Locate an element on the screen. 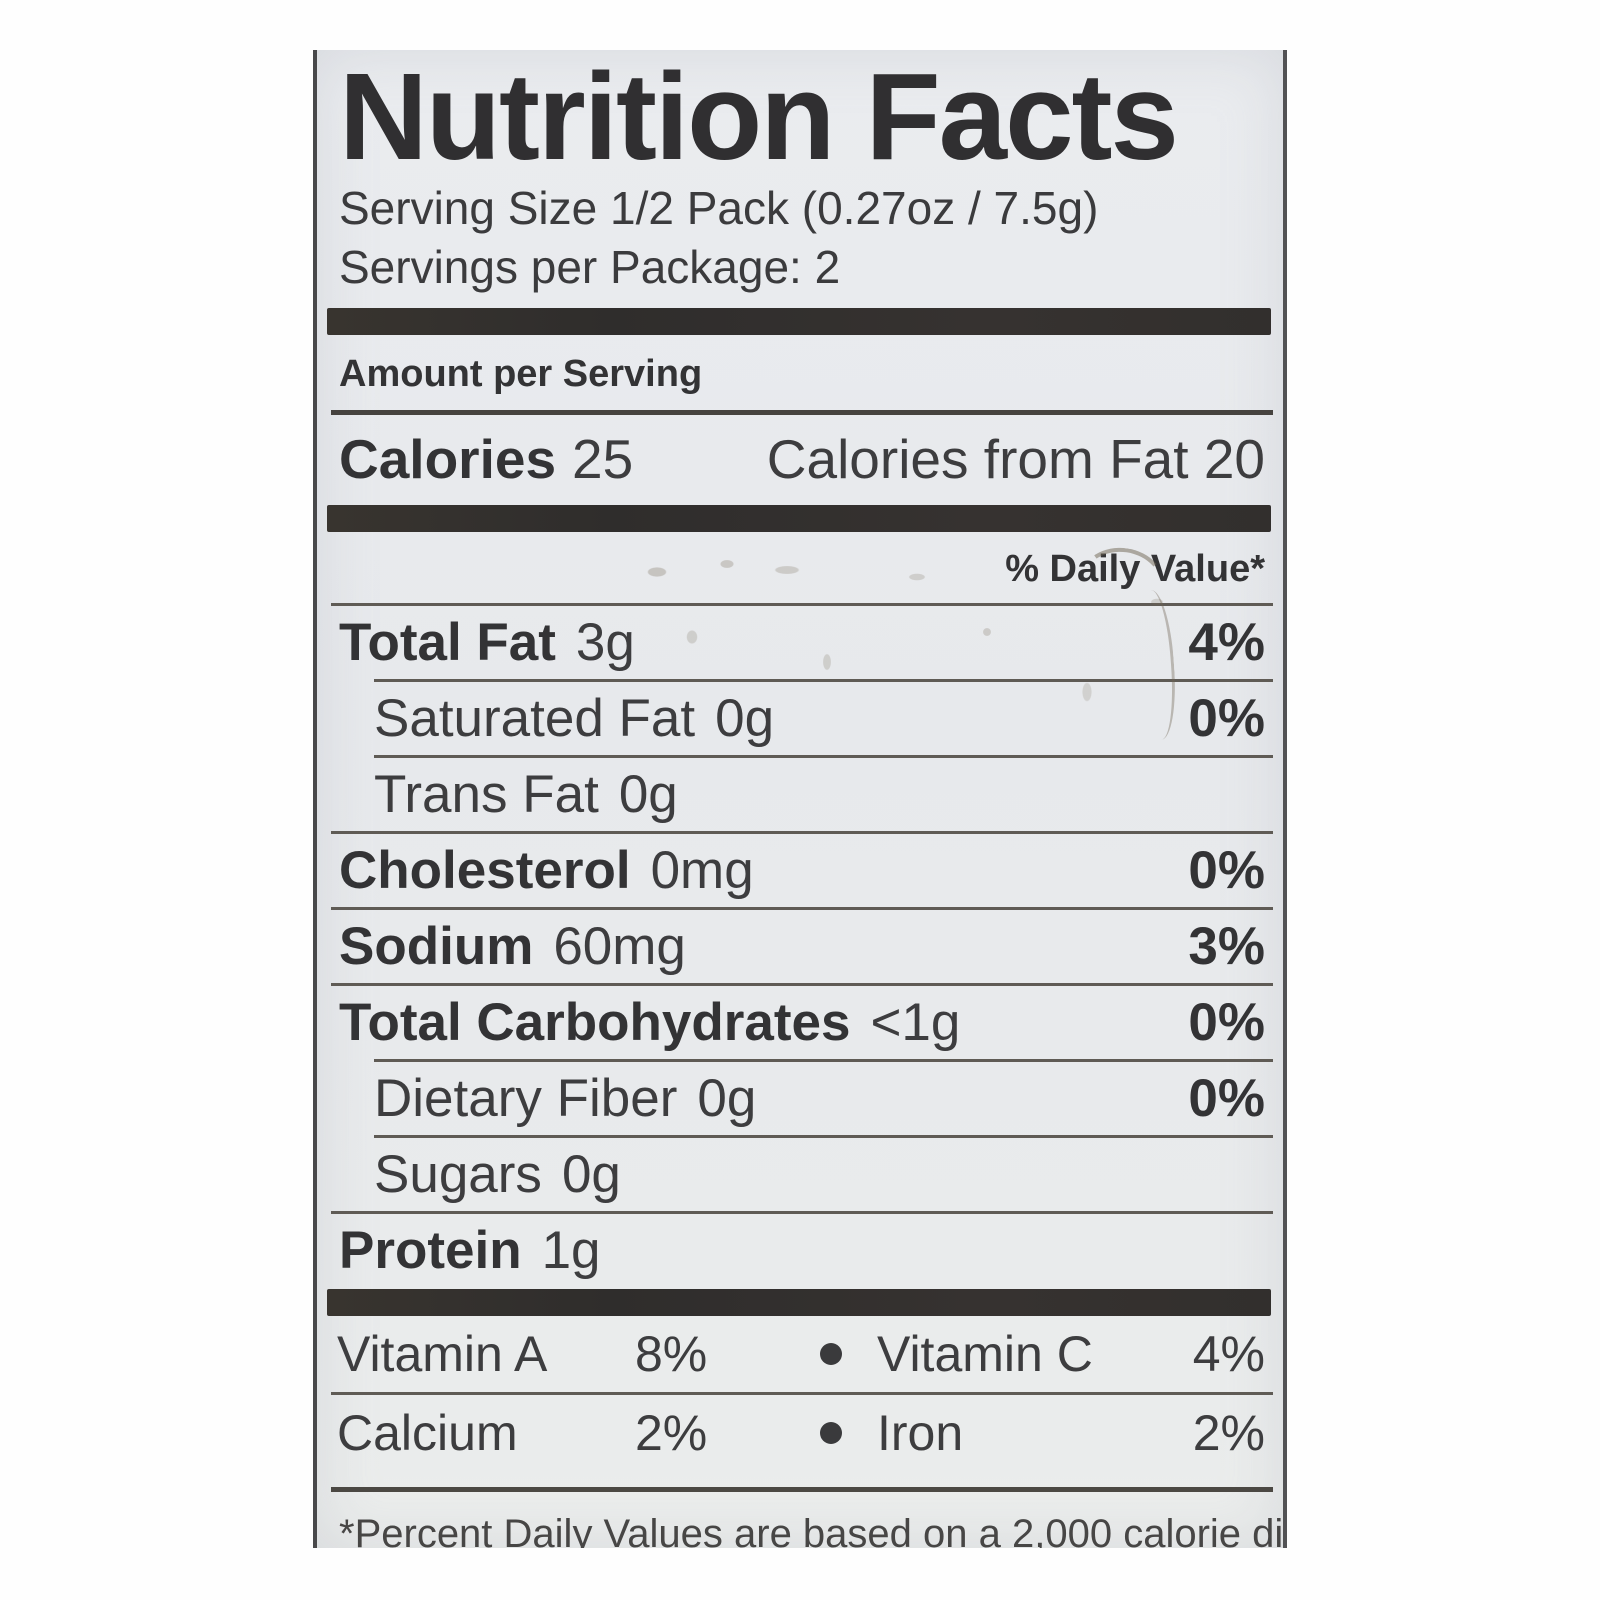  nutrient-row-sugars: Sugars 0g is located at coordinates (800, 1174).